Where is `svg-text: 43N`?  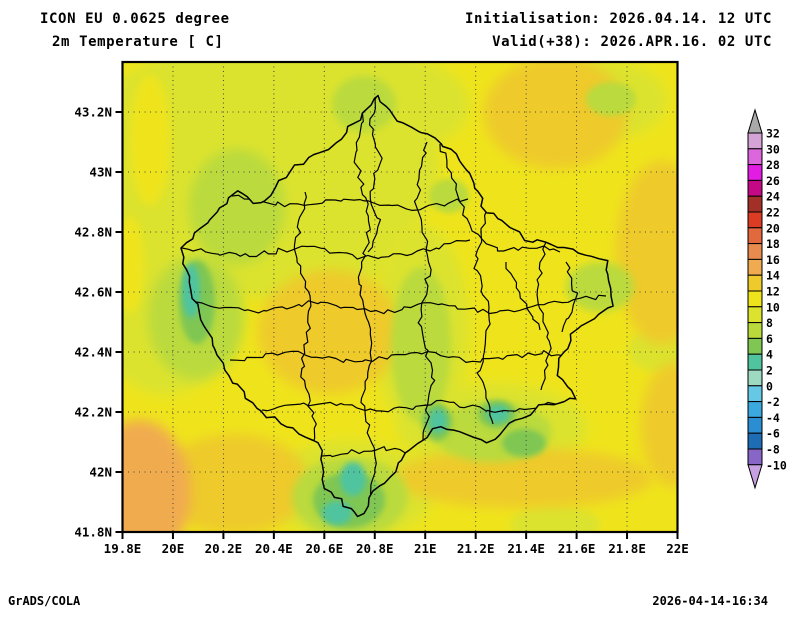 svg-text: 43N is located at coordinates (100, 172).